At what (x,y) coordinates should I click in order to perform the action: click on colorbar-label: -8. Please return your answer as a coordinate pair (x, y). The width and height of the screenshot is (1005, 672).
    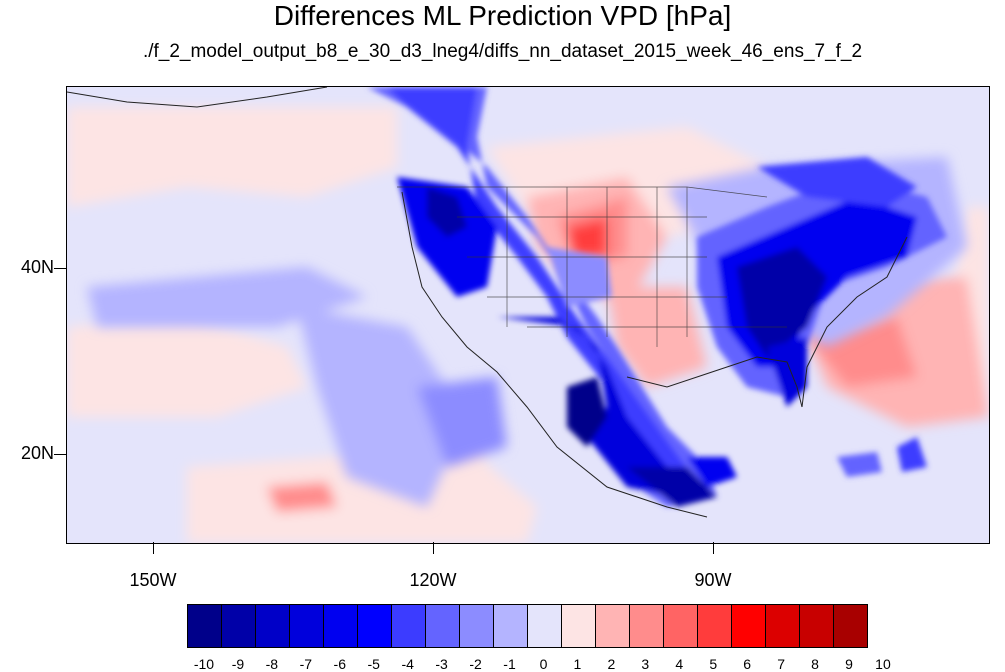
    Looking at the image, I should click on (272, 664).